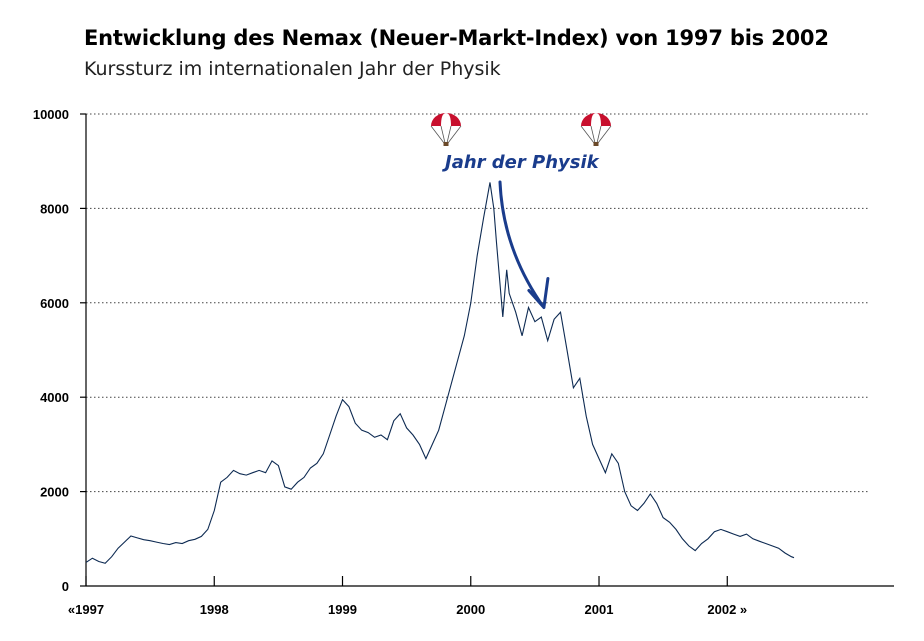  What do you see at coordinates (470, 609) in the screenshot?
I see `x-tick-label: 2000` at bounding box center [470, 609].